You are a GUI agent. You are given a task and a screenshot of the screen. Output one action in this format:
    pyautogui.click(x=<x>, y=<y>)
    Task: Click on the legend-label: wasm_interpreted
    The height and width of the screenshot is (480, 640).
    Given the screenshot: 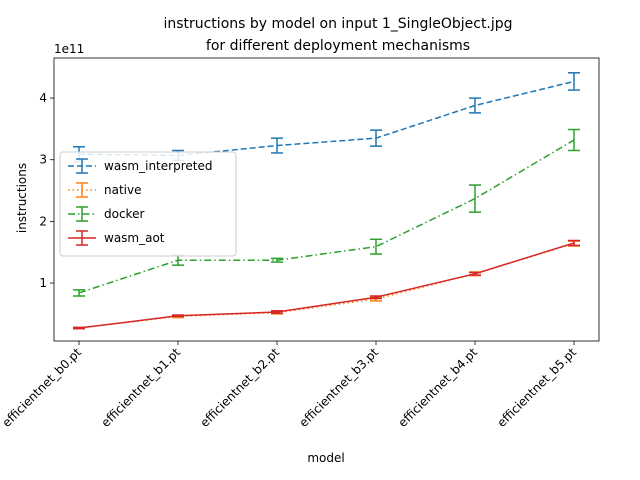 What is the action you would take?
    pyautogui.click(x=158, y=166)
    